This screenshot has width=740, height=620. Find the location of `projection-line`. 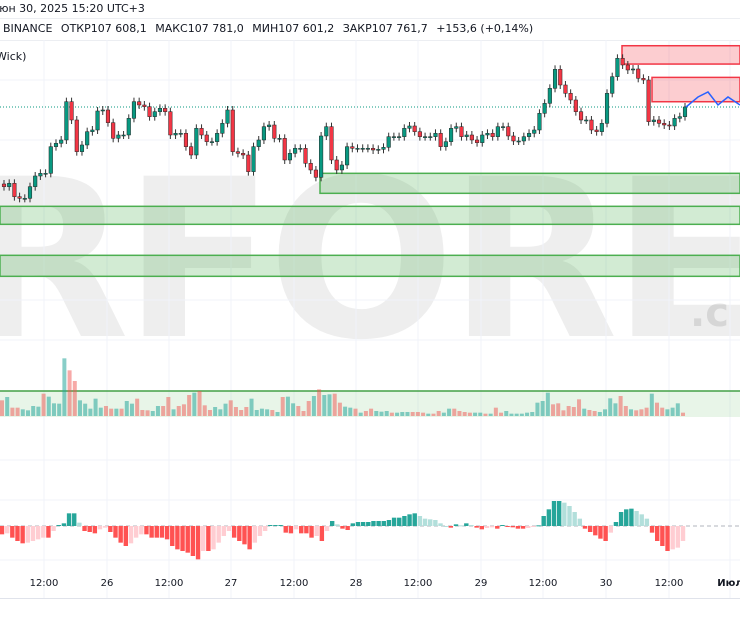

projection-line is located at coordinates (712, 99).